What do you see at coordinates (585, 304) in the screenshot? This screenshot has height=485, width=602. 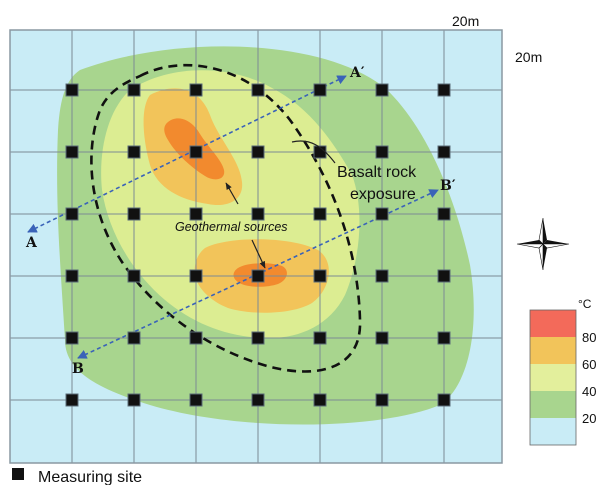 I see `legend-unit: °C` at bounding box center [585, 304].